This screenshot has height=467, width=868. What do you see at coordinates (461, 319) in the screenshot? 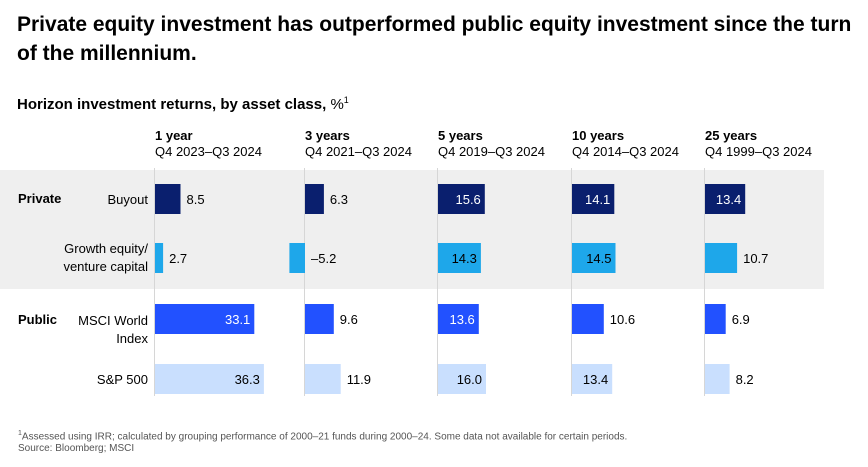
I see `bar-label-msci-2: 13.6` at bounding box center [461, 319].